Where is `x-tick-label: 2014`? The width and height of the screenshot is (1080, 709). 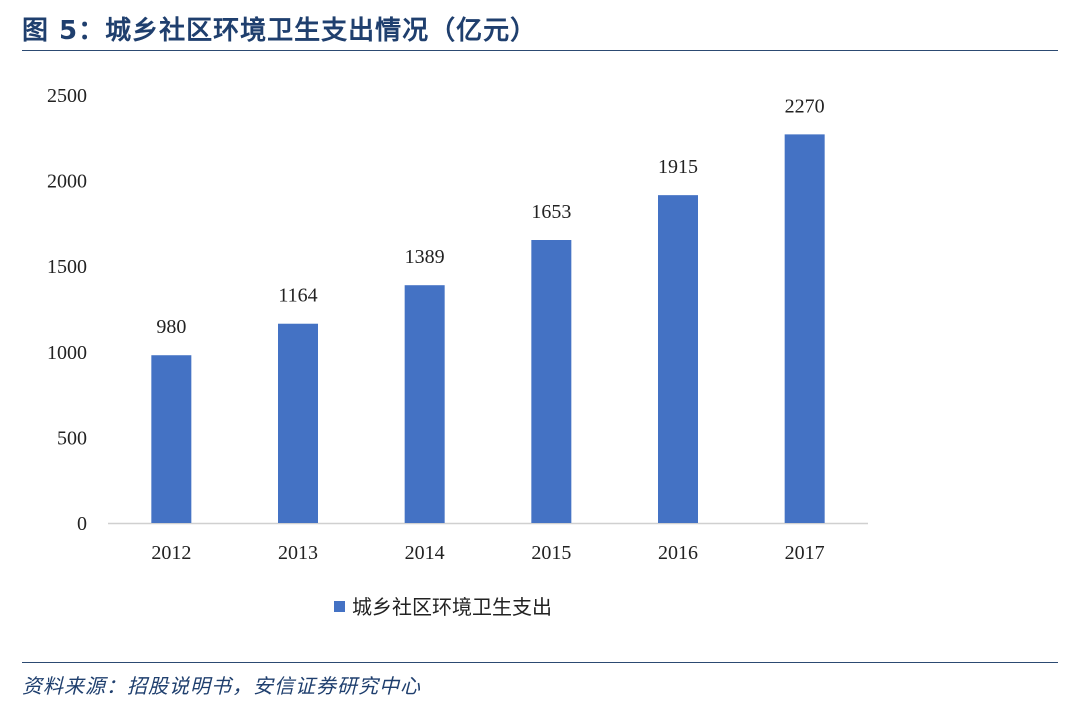
x-tick-label: 2014 is located at coordinates (425, 553).